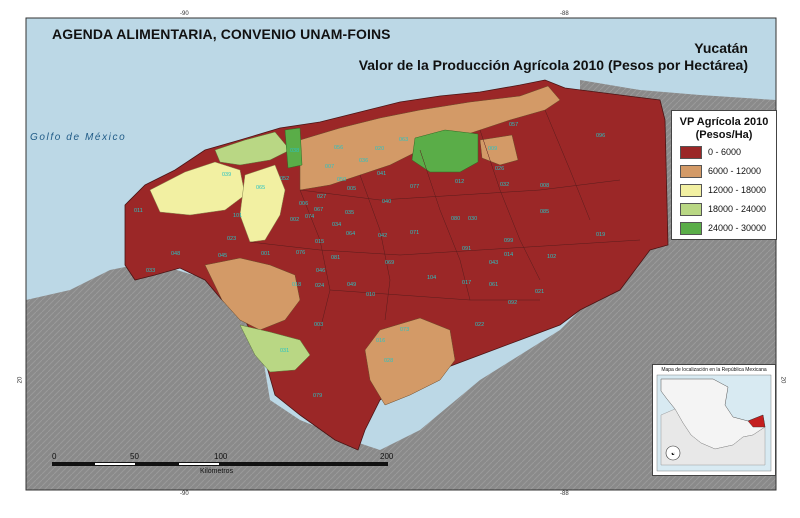 The image size is (800, 518). What do you see at coordinates (350, 234) in the screenshot?
I see `municipality-code-label: 064` at bounding box center [350, 234].